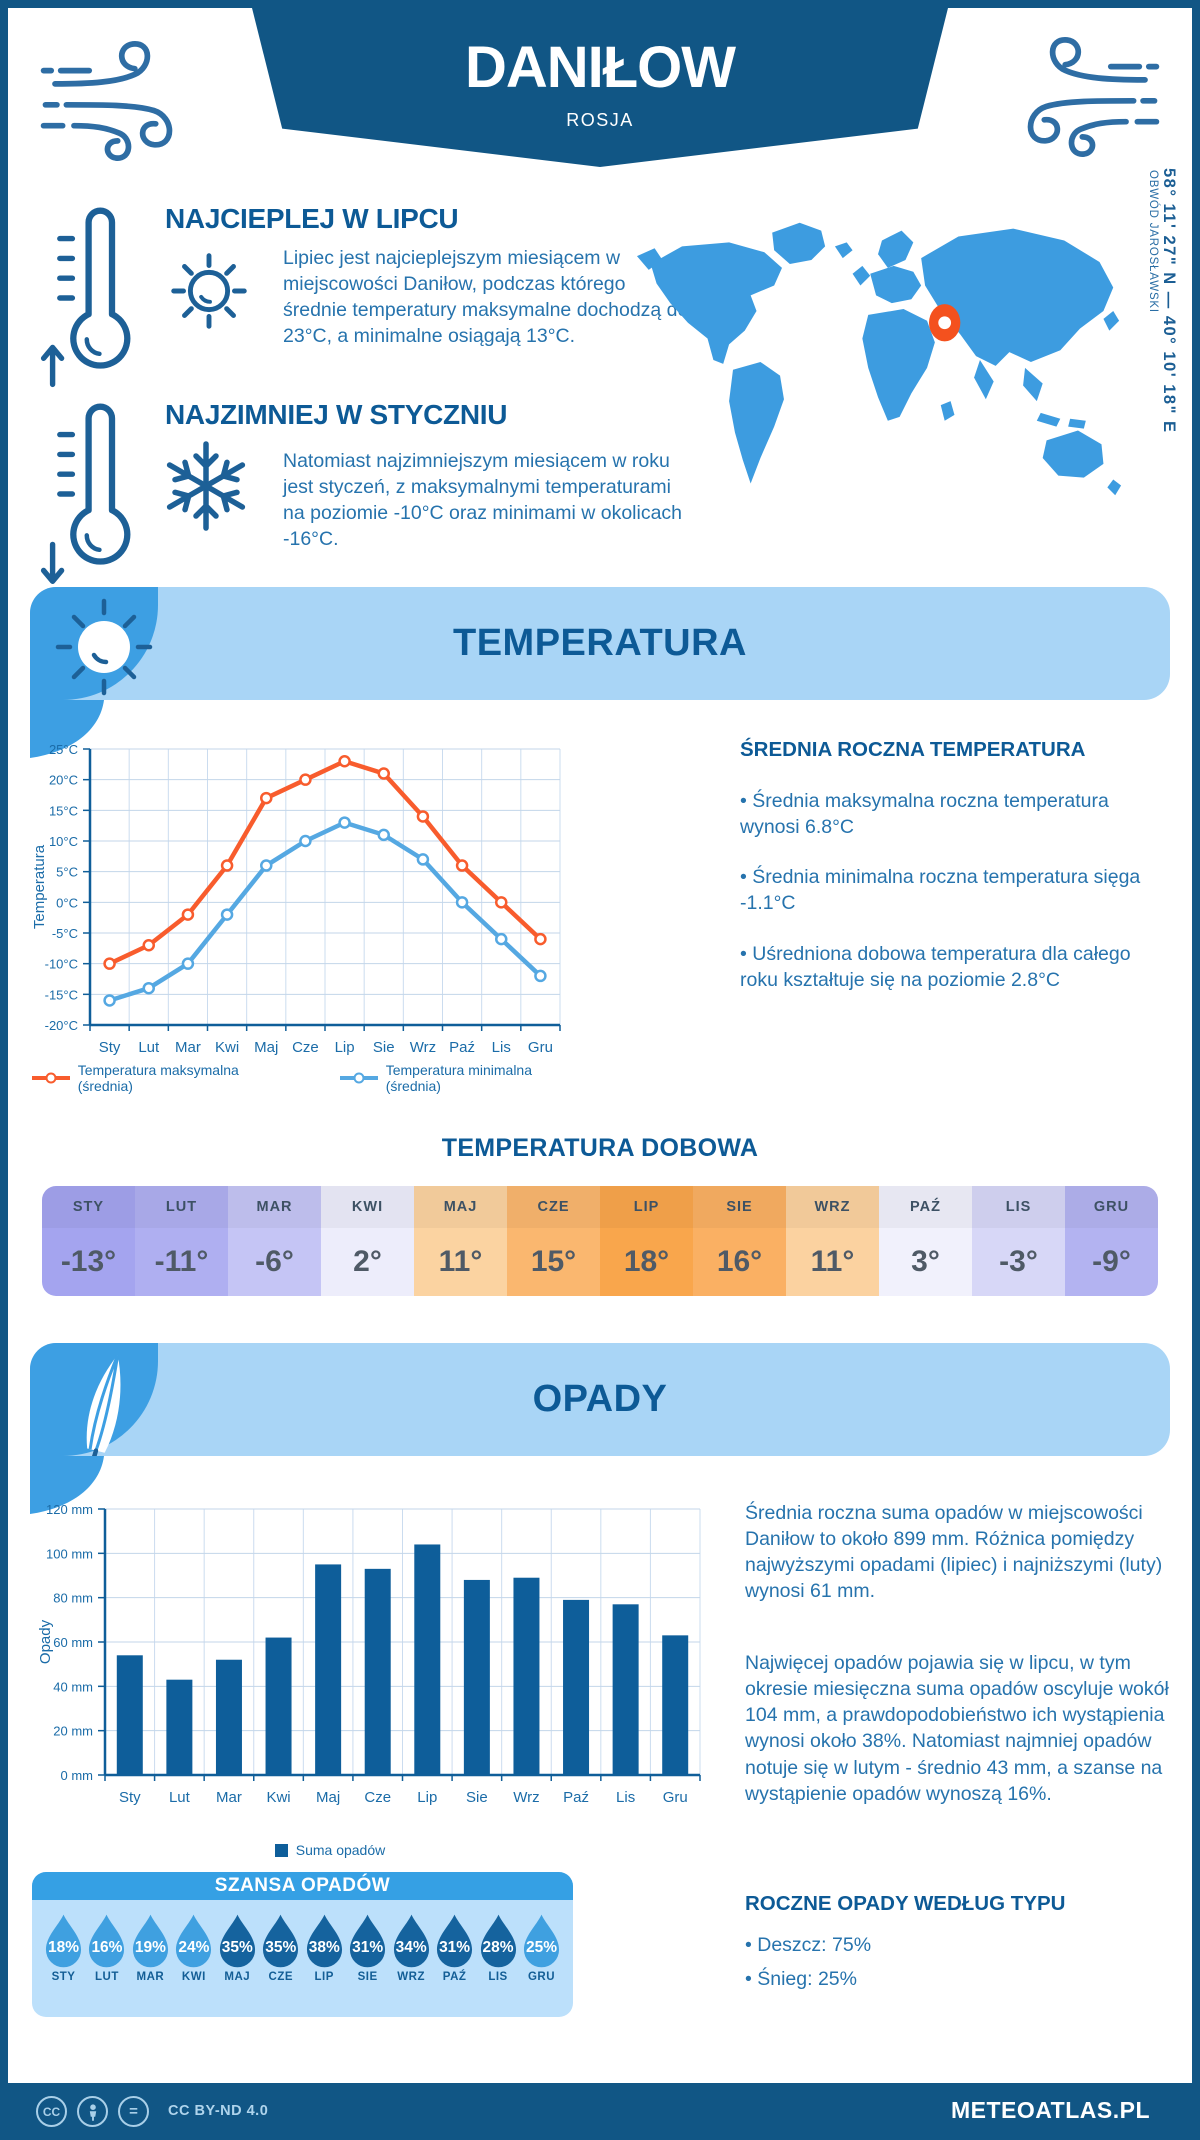 Image resolution: width=1200 pixels, height=2140 pixels. What do you see at coordinates (411, 1977) in the screenshot?
I see `precip-chance-month: WRZ` at bounding box center [411, 1977].